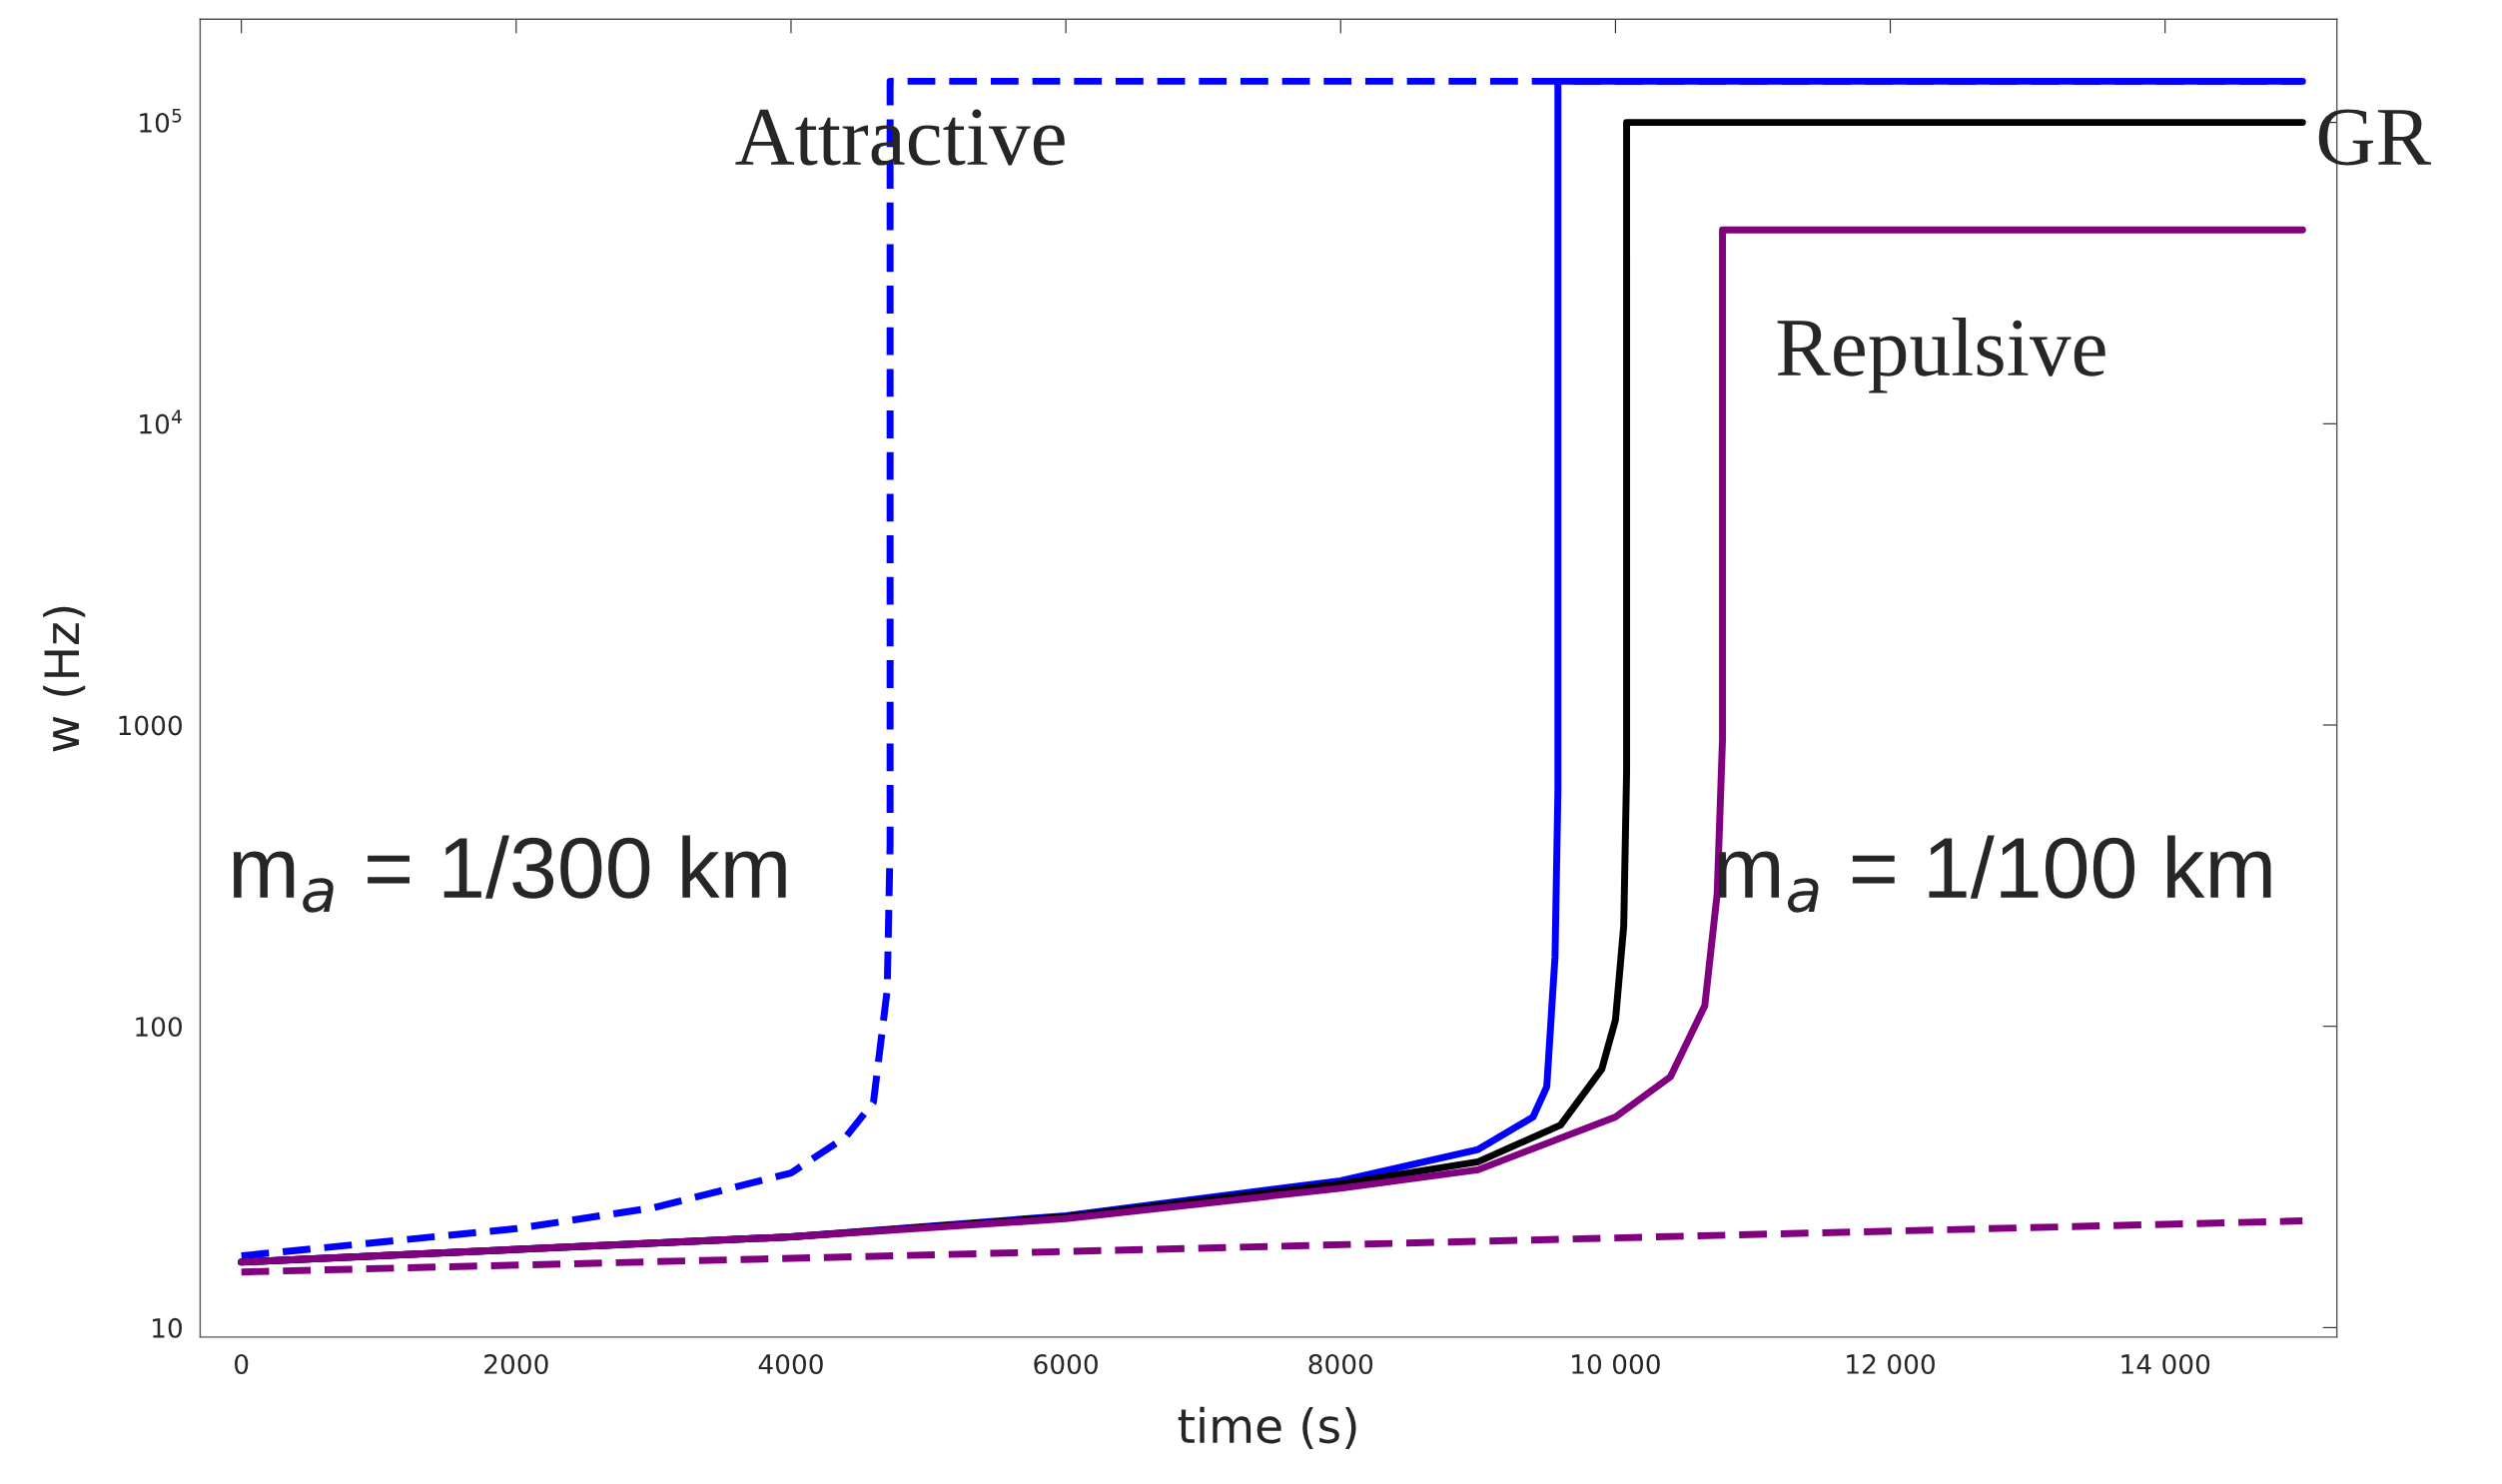 This screenshot has height=1484, width=2502. I want to click on y-tick-label: 10$^{4}$, so click(161, 422).